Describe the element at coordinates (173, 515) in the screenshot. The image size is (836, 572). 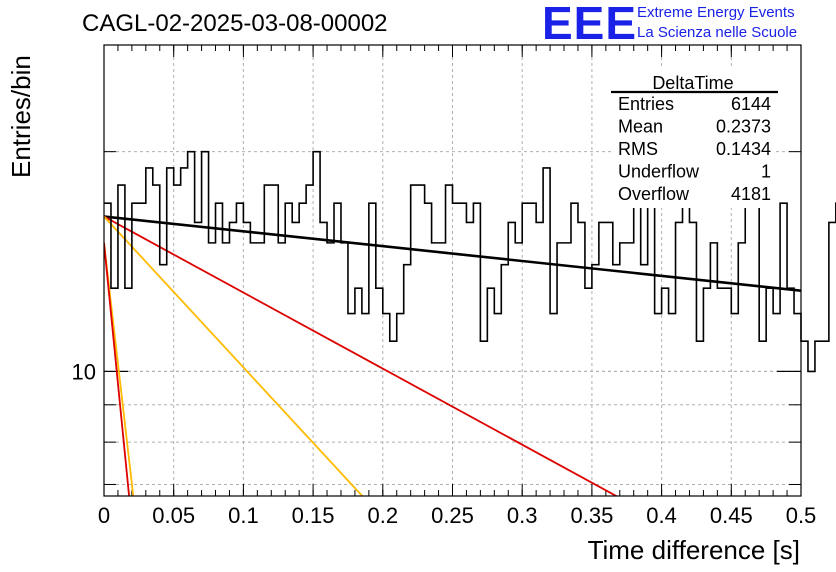
I see `x-tick-label: 0.05` at that location.